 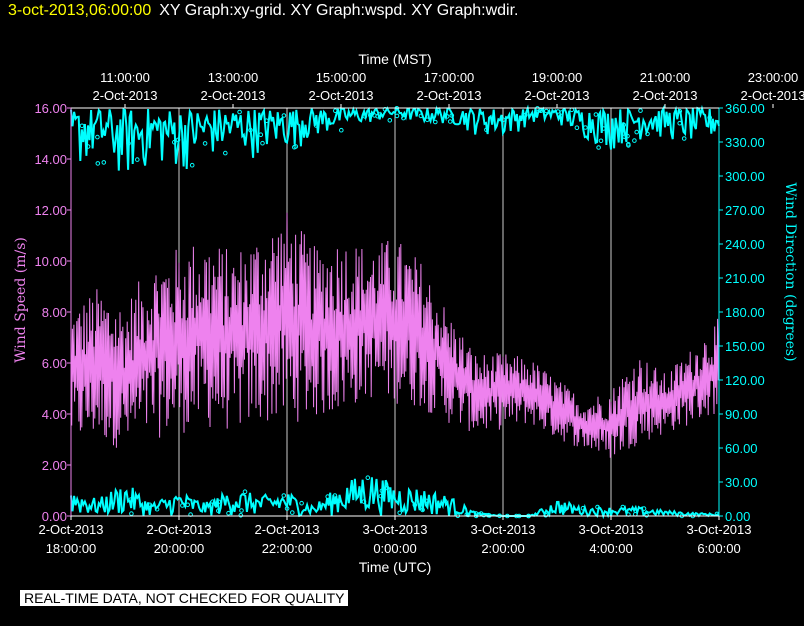 What do you see at coordinates (737, 516) in the screenshot?
I see `right-tick-label: 0.00` at bounding box center [737, 516].